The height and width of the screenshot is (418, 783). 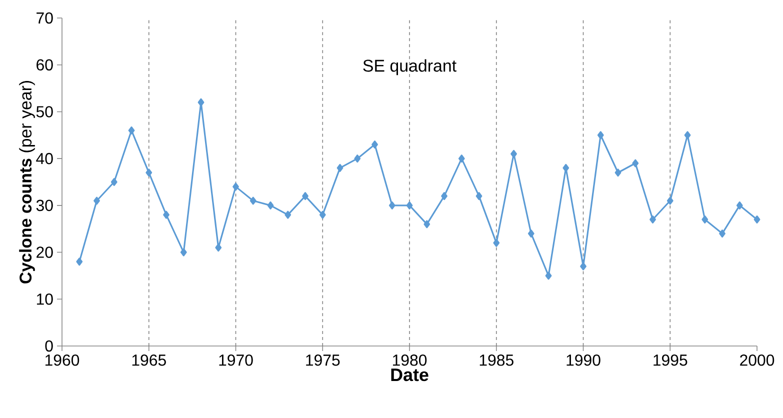 I want to click on x-tick-label: 1995, so click(x=671, y=360).